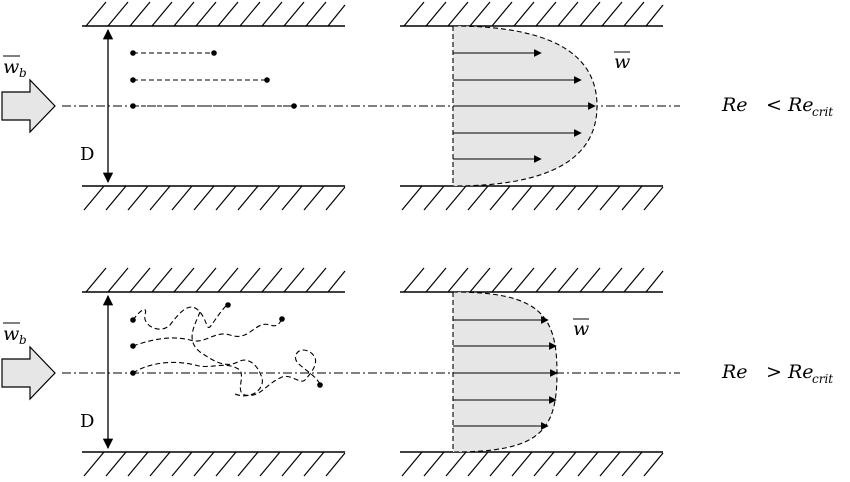  I want to click on bulk-velocity-label-2: w b, so click(15, 334).